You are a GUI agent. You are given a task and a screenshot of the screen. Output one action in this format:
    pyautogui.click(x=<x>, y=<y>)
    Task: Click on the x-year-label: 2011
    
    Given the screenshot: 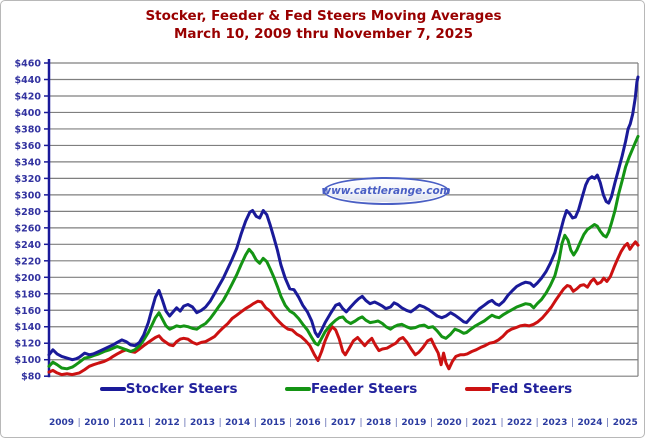 What is the action you would take?
    pyautogui.click(x=132, y=423)
    